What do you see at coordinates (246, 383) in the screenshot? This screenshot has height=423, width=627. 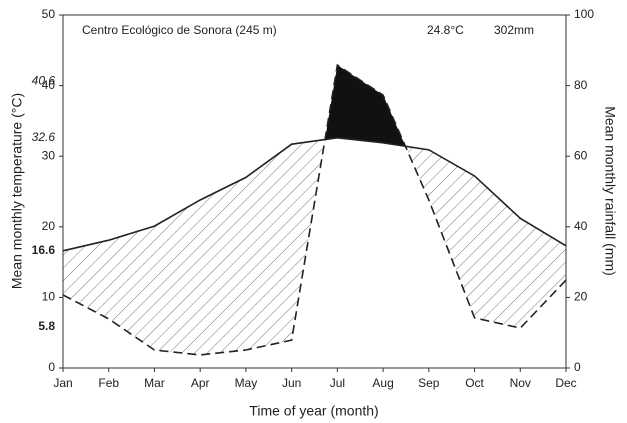 I see `x-tick-label: May` at bounding box center [246, 383].